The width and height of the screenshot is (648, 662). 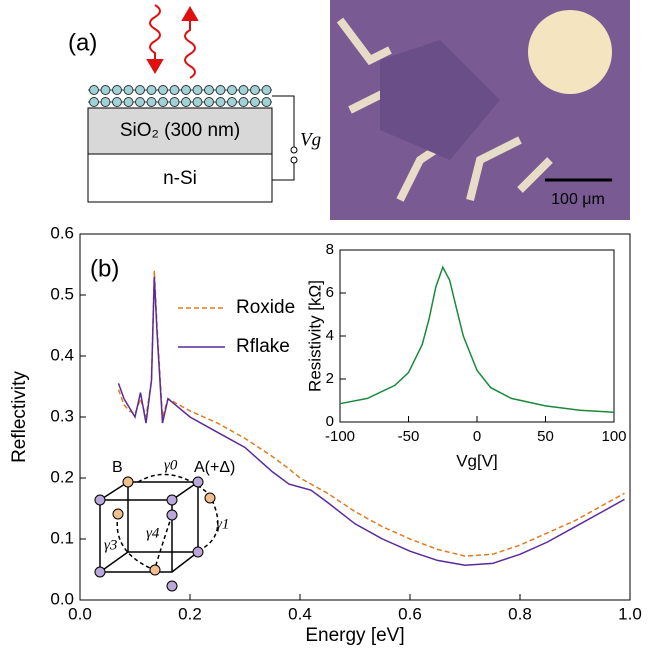 I want to click on panel-label: (b), so click(x=104, y=268).